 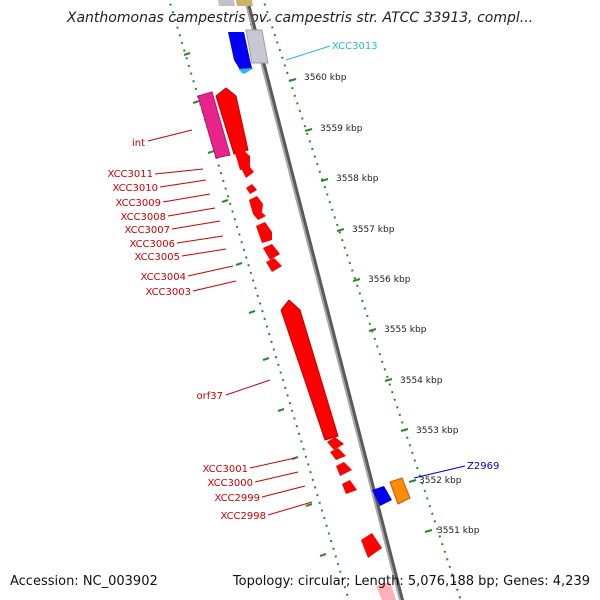 I want to click on xcc3013-leader, so click(x=308, y=53).